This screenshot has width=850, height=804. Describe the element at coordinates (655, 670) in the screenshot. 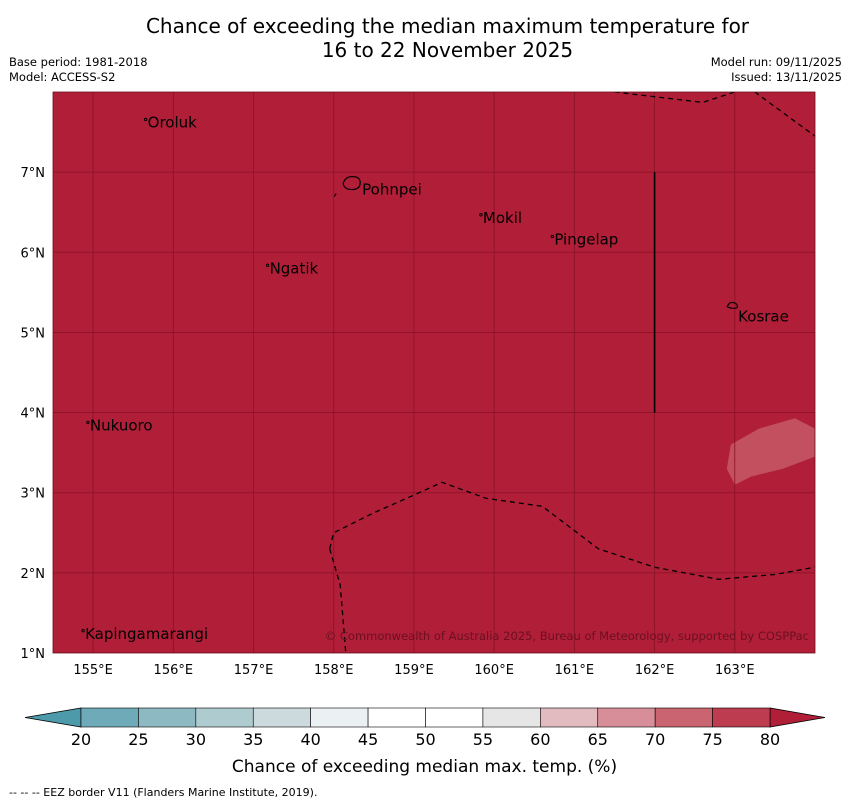

I see `lon-tick-label: 162°E` at that location.